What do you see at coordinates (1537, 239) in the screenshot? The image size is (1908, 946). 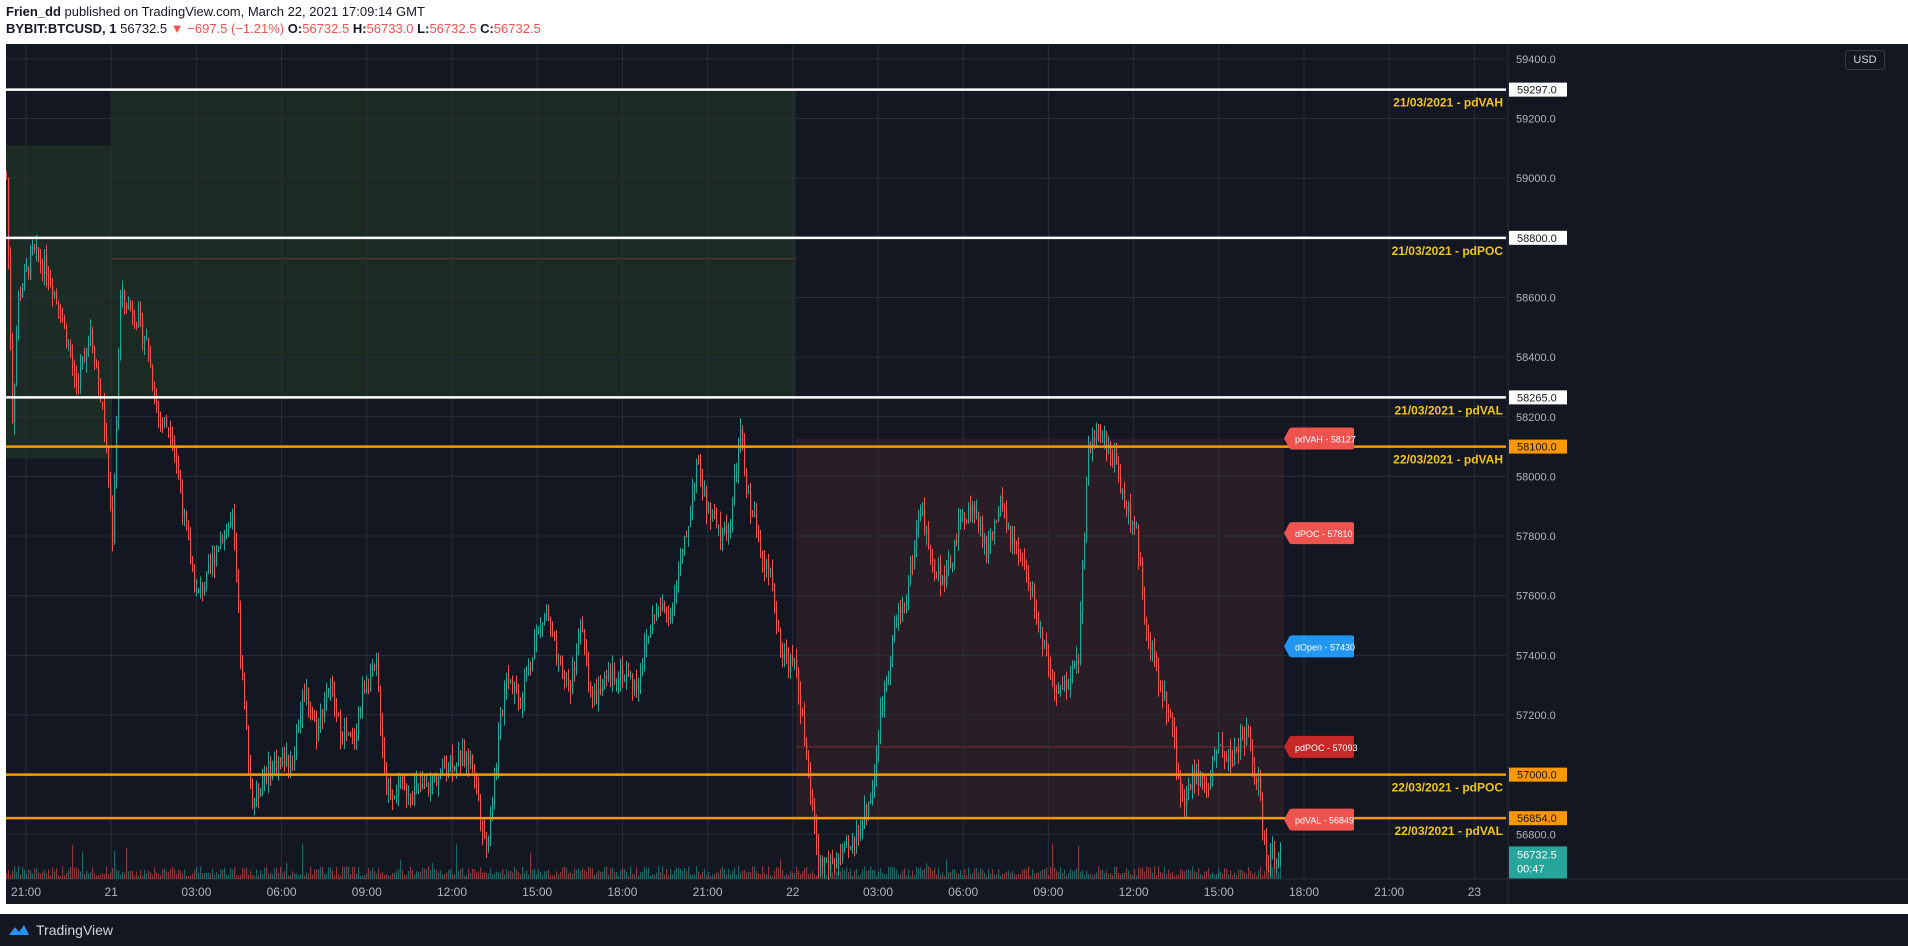 I see `level-price-text: 58800.0` at bounding box center [1537, 239].